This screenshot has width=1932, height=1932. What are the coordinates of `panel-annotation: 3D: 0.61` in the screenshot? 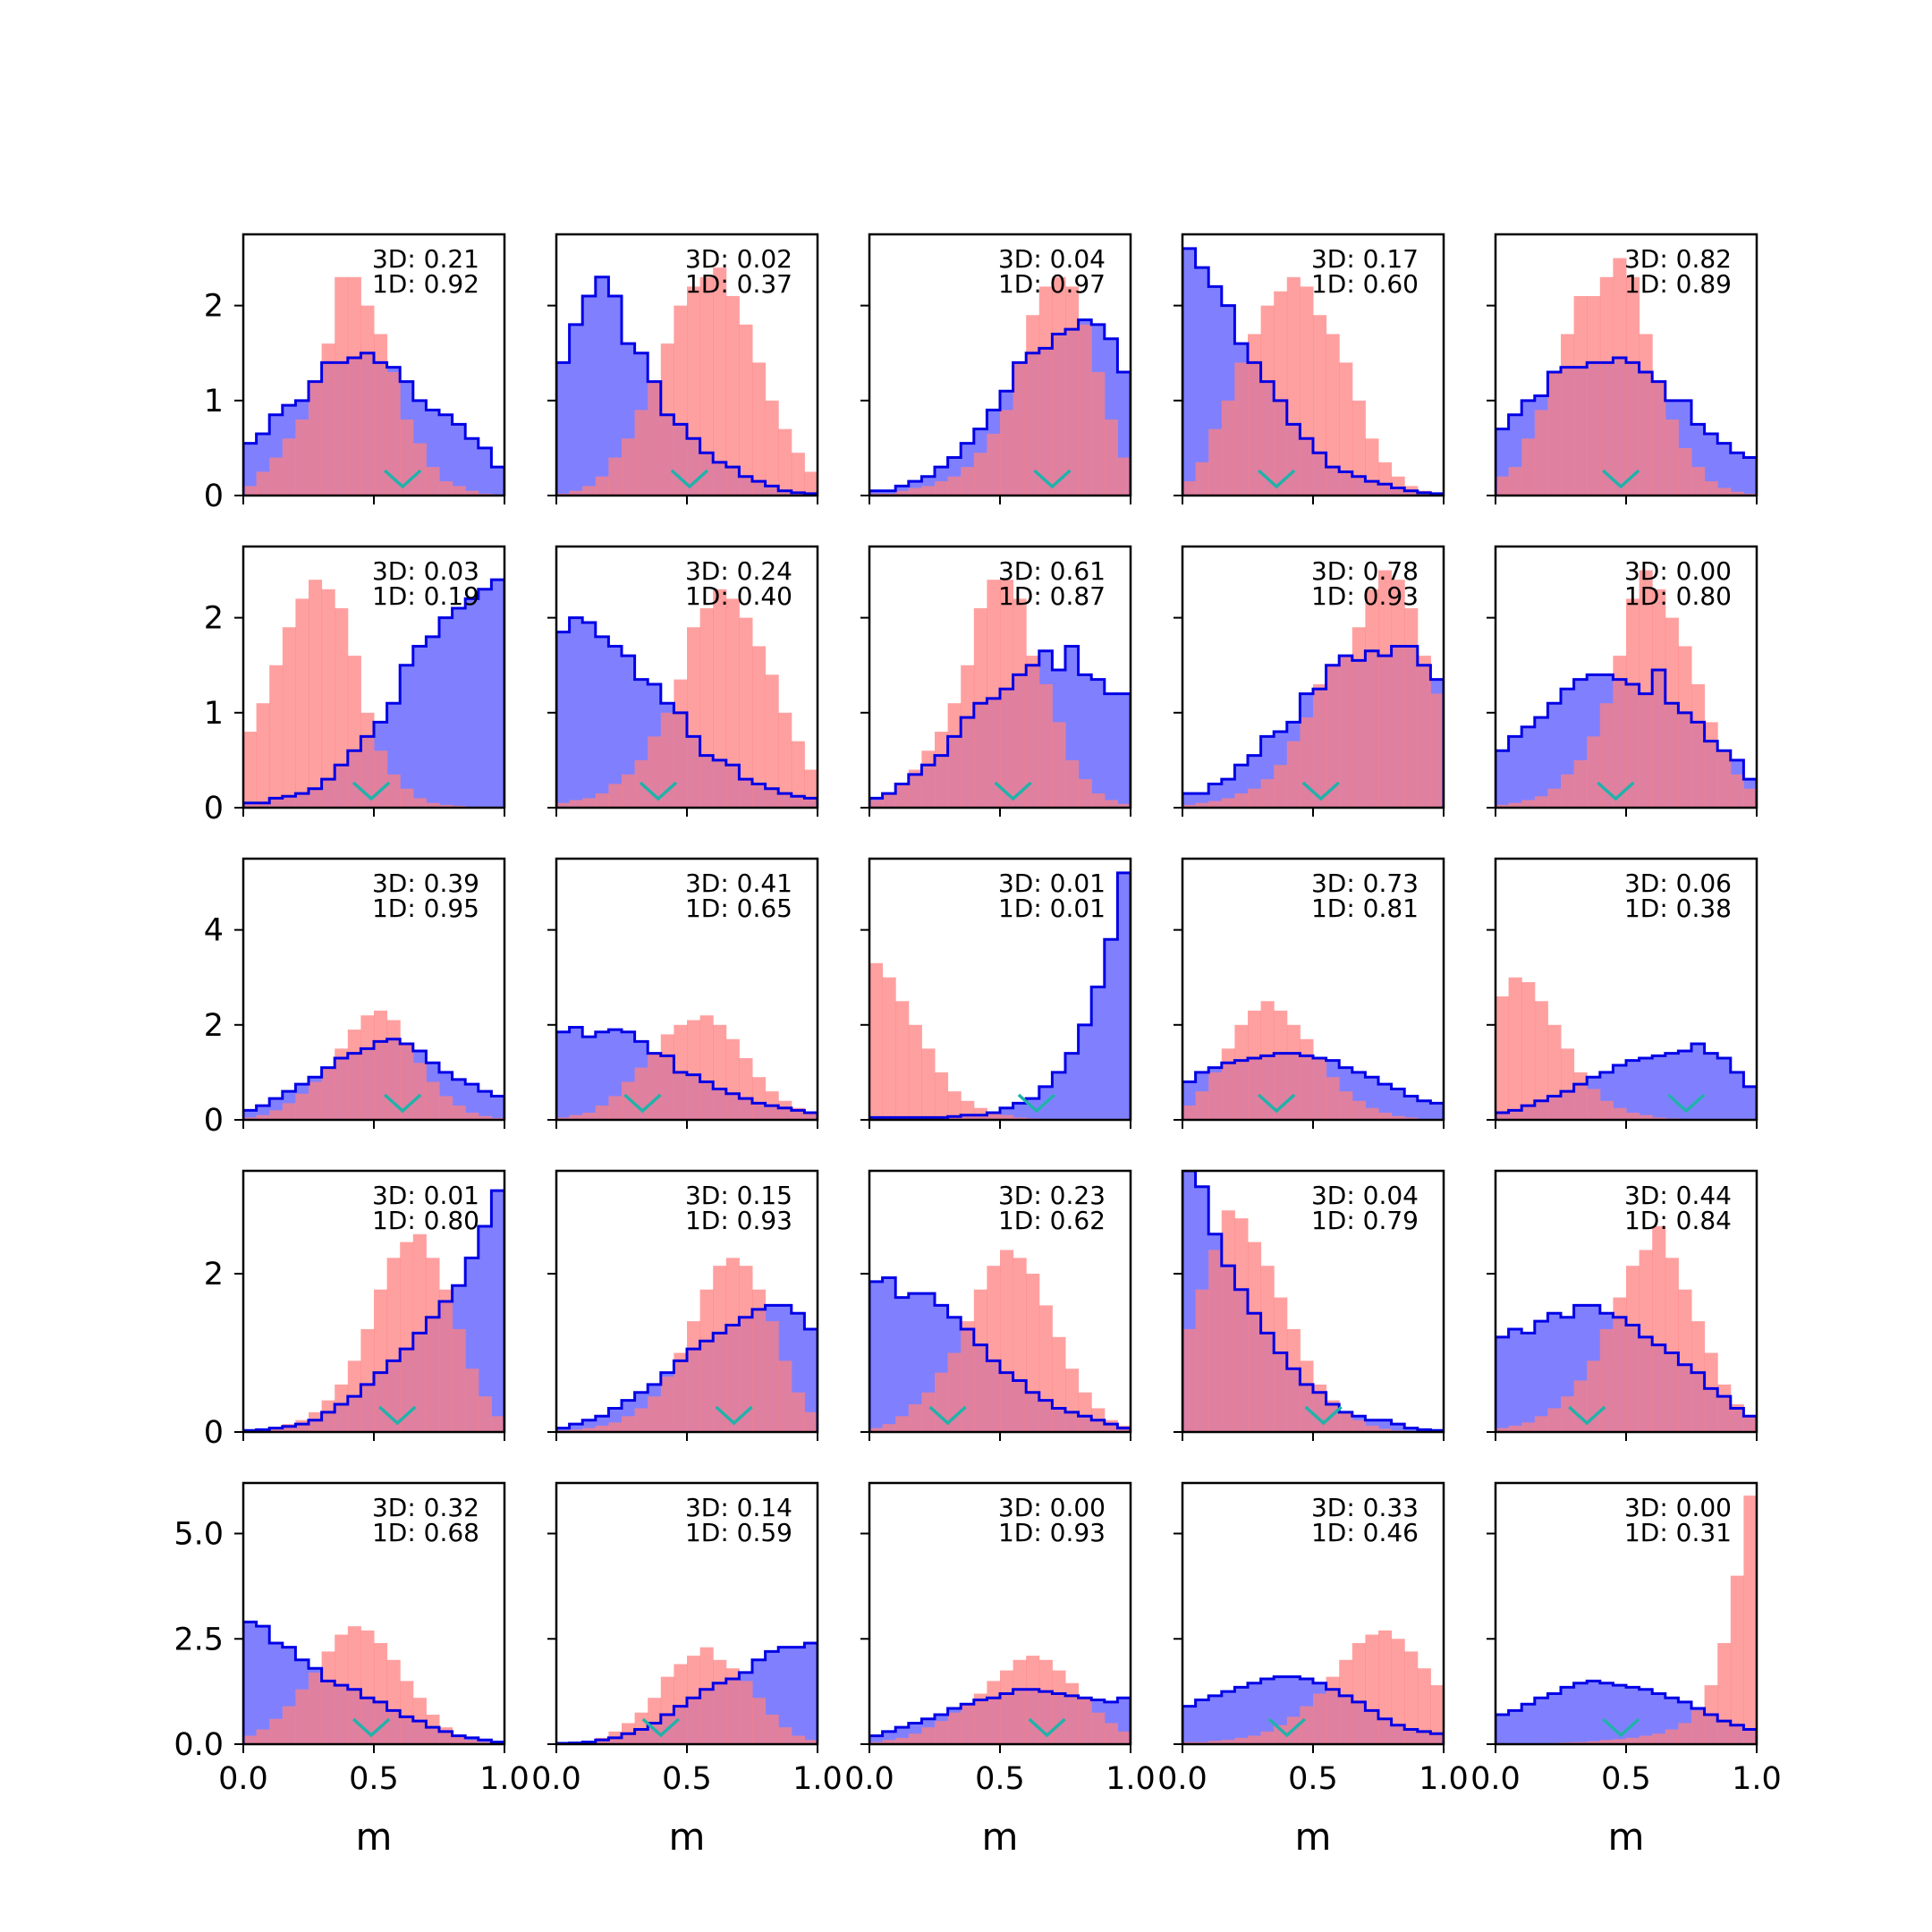 It's located at (1052, 571).